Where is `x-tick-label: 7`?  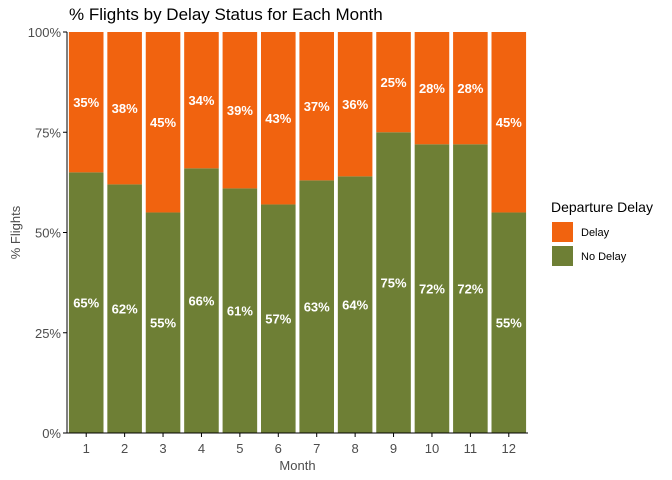 x-tick-label: 7 is located at coordinates (316, 448).